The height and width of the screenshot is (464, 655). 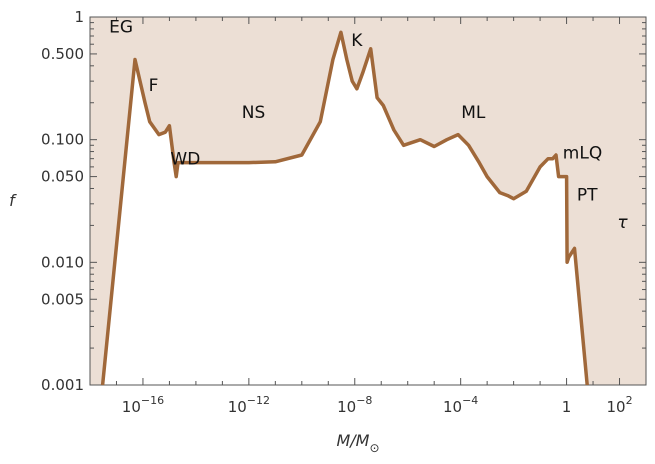 I want to click on x-tick-label: 10⁻¹⁶, so click(x=143, y=405).